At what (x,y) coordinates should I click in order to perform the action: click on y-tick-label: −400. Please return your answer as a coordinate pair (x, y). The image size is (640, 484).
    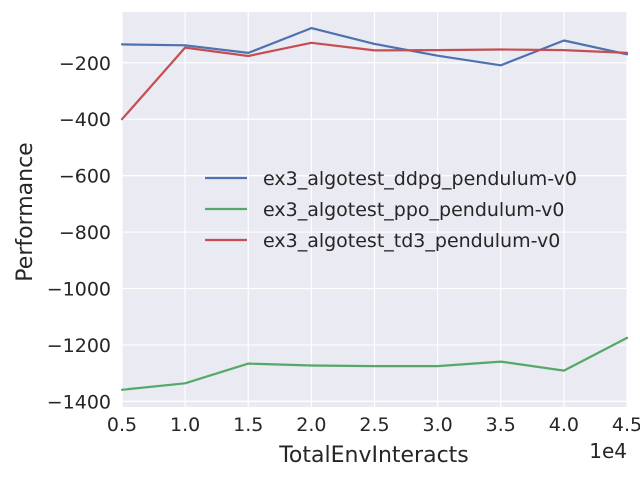
    Looking at the image, I should click on (85, 120).